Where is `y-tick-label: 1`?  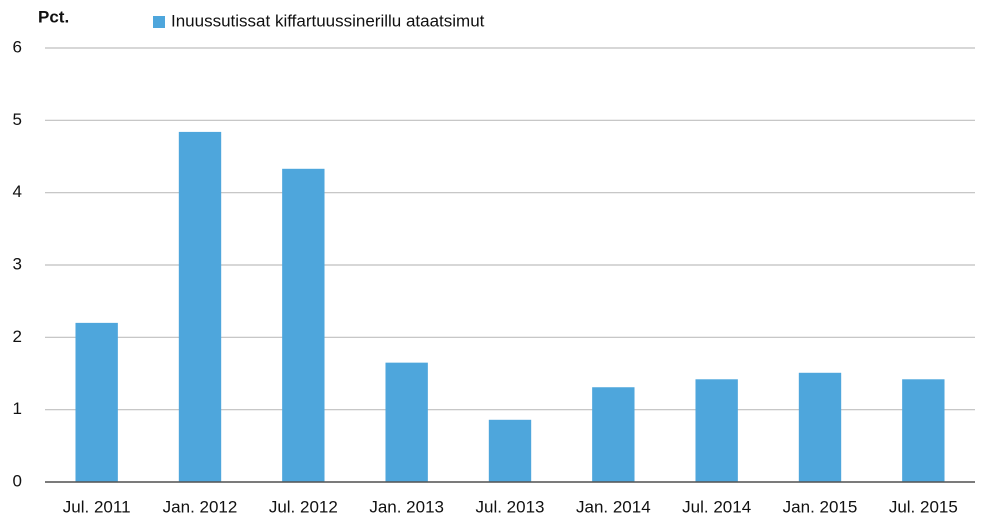
y-tick-label: 1 is located at coordinates (17, 408).